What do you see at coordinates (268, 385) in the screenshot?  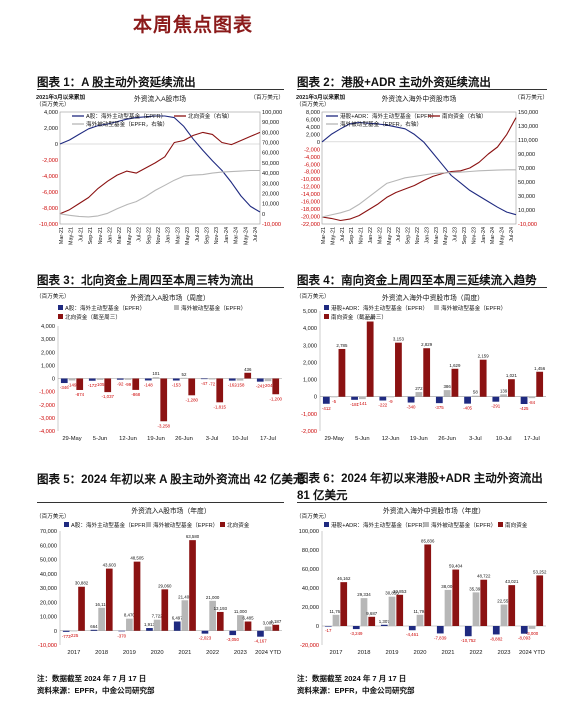 I see `bar-data-label: -204` at bounding box center [268, 385].